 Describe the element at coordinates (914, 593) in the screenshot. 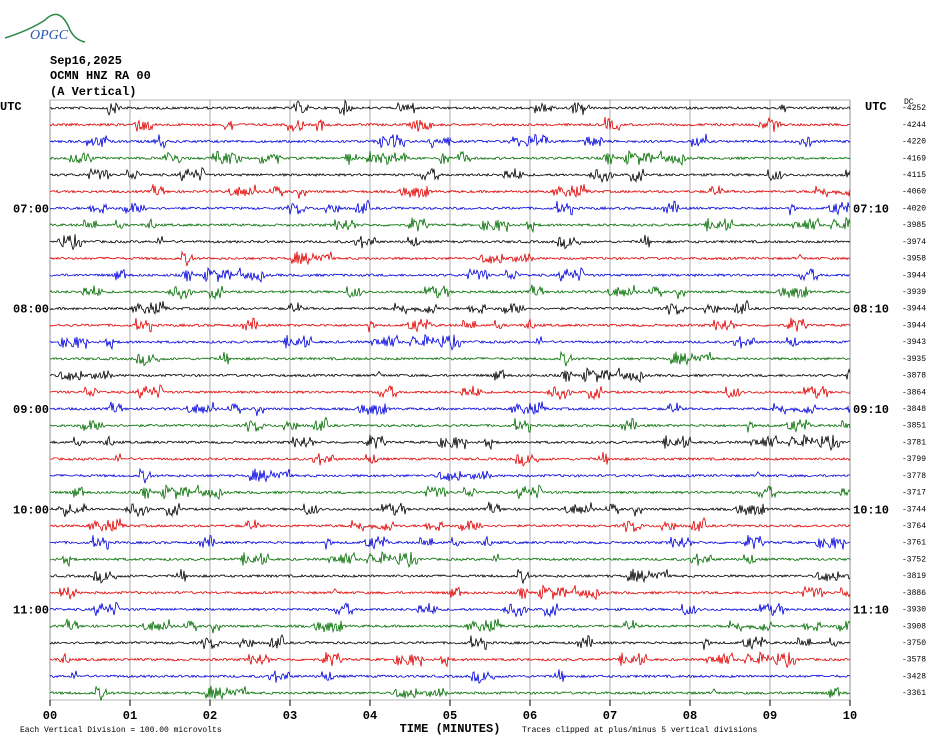

I see `dc-offset: -3886` at that location.